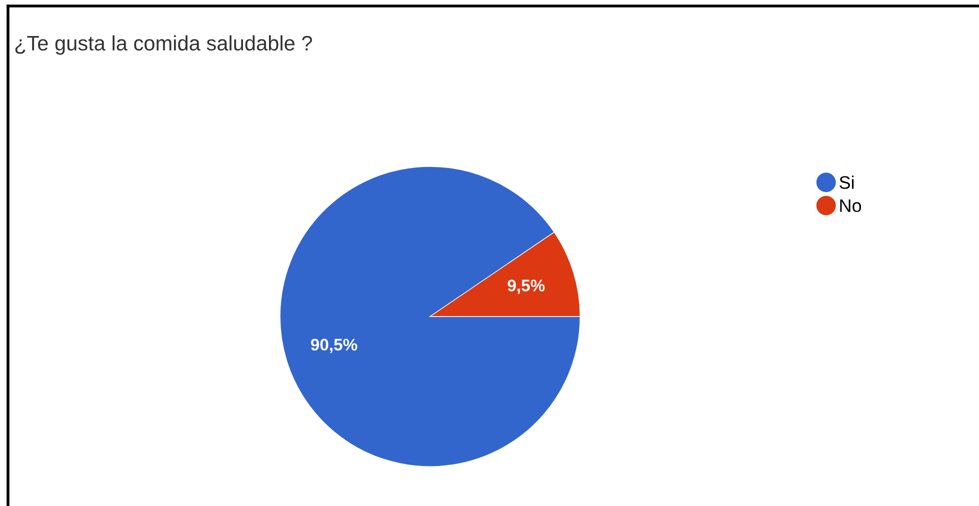 The width and height of the screenshot is (979, 506). I want to click on legend-label: No, so click(851, 205).